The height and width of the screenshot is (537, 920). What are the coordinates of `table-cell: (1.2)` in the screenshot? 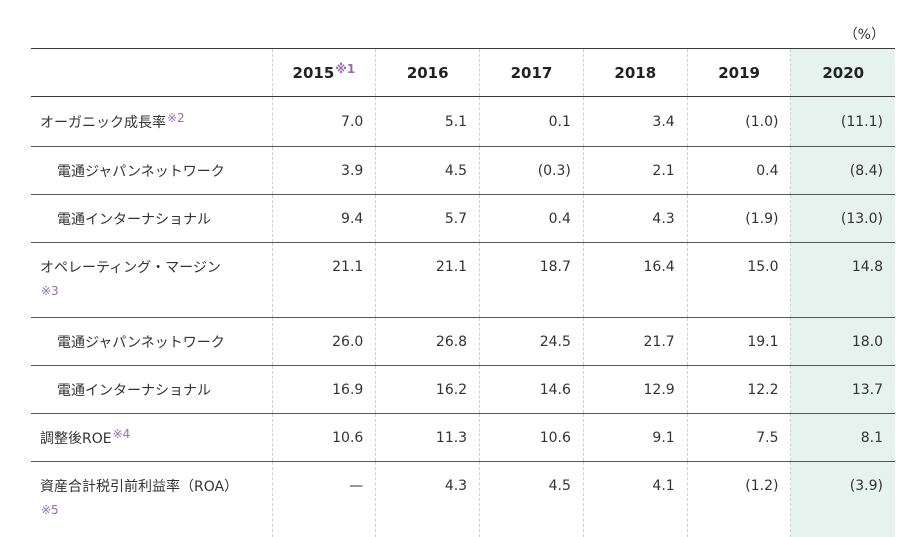 It's located at (738, 499).